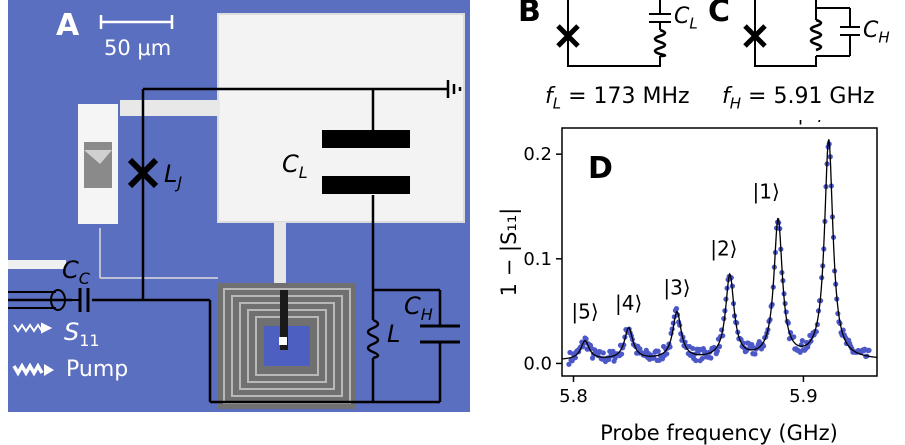 This screenshot has height=445, width=905. I want to click on freq-fl: fL = 173 MHz, so click(617, 98).